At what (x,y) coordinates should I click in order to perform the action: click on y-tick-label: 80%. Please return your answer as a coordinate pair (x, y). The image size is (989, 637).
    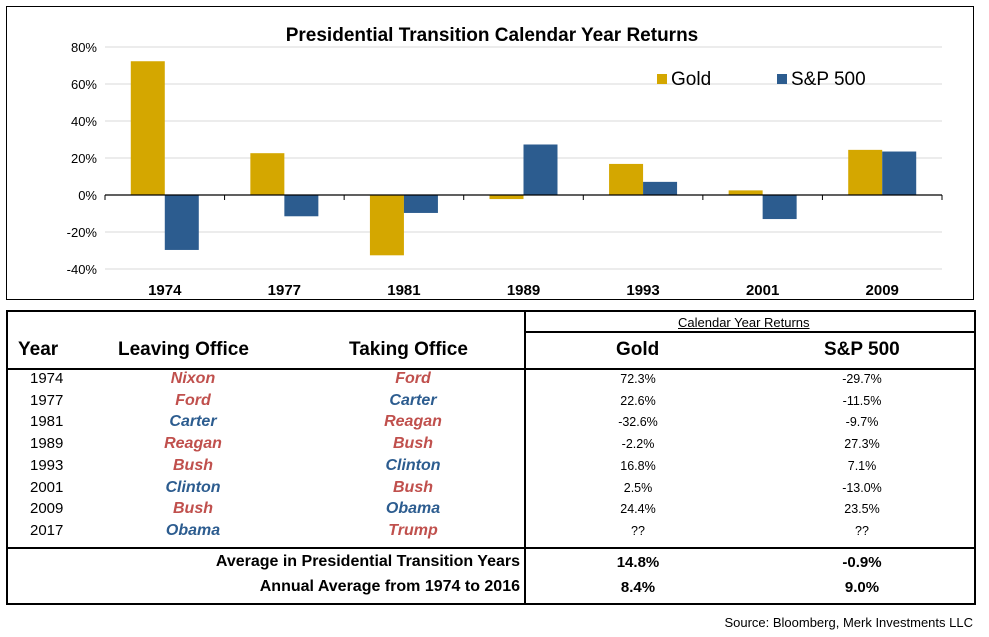
    Looking at the image, I should click on (84, 47).